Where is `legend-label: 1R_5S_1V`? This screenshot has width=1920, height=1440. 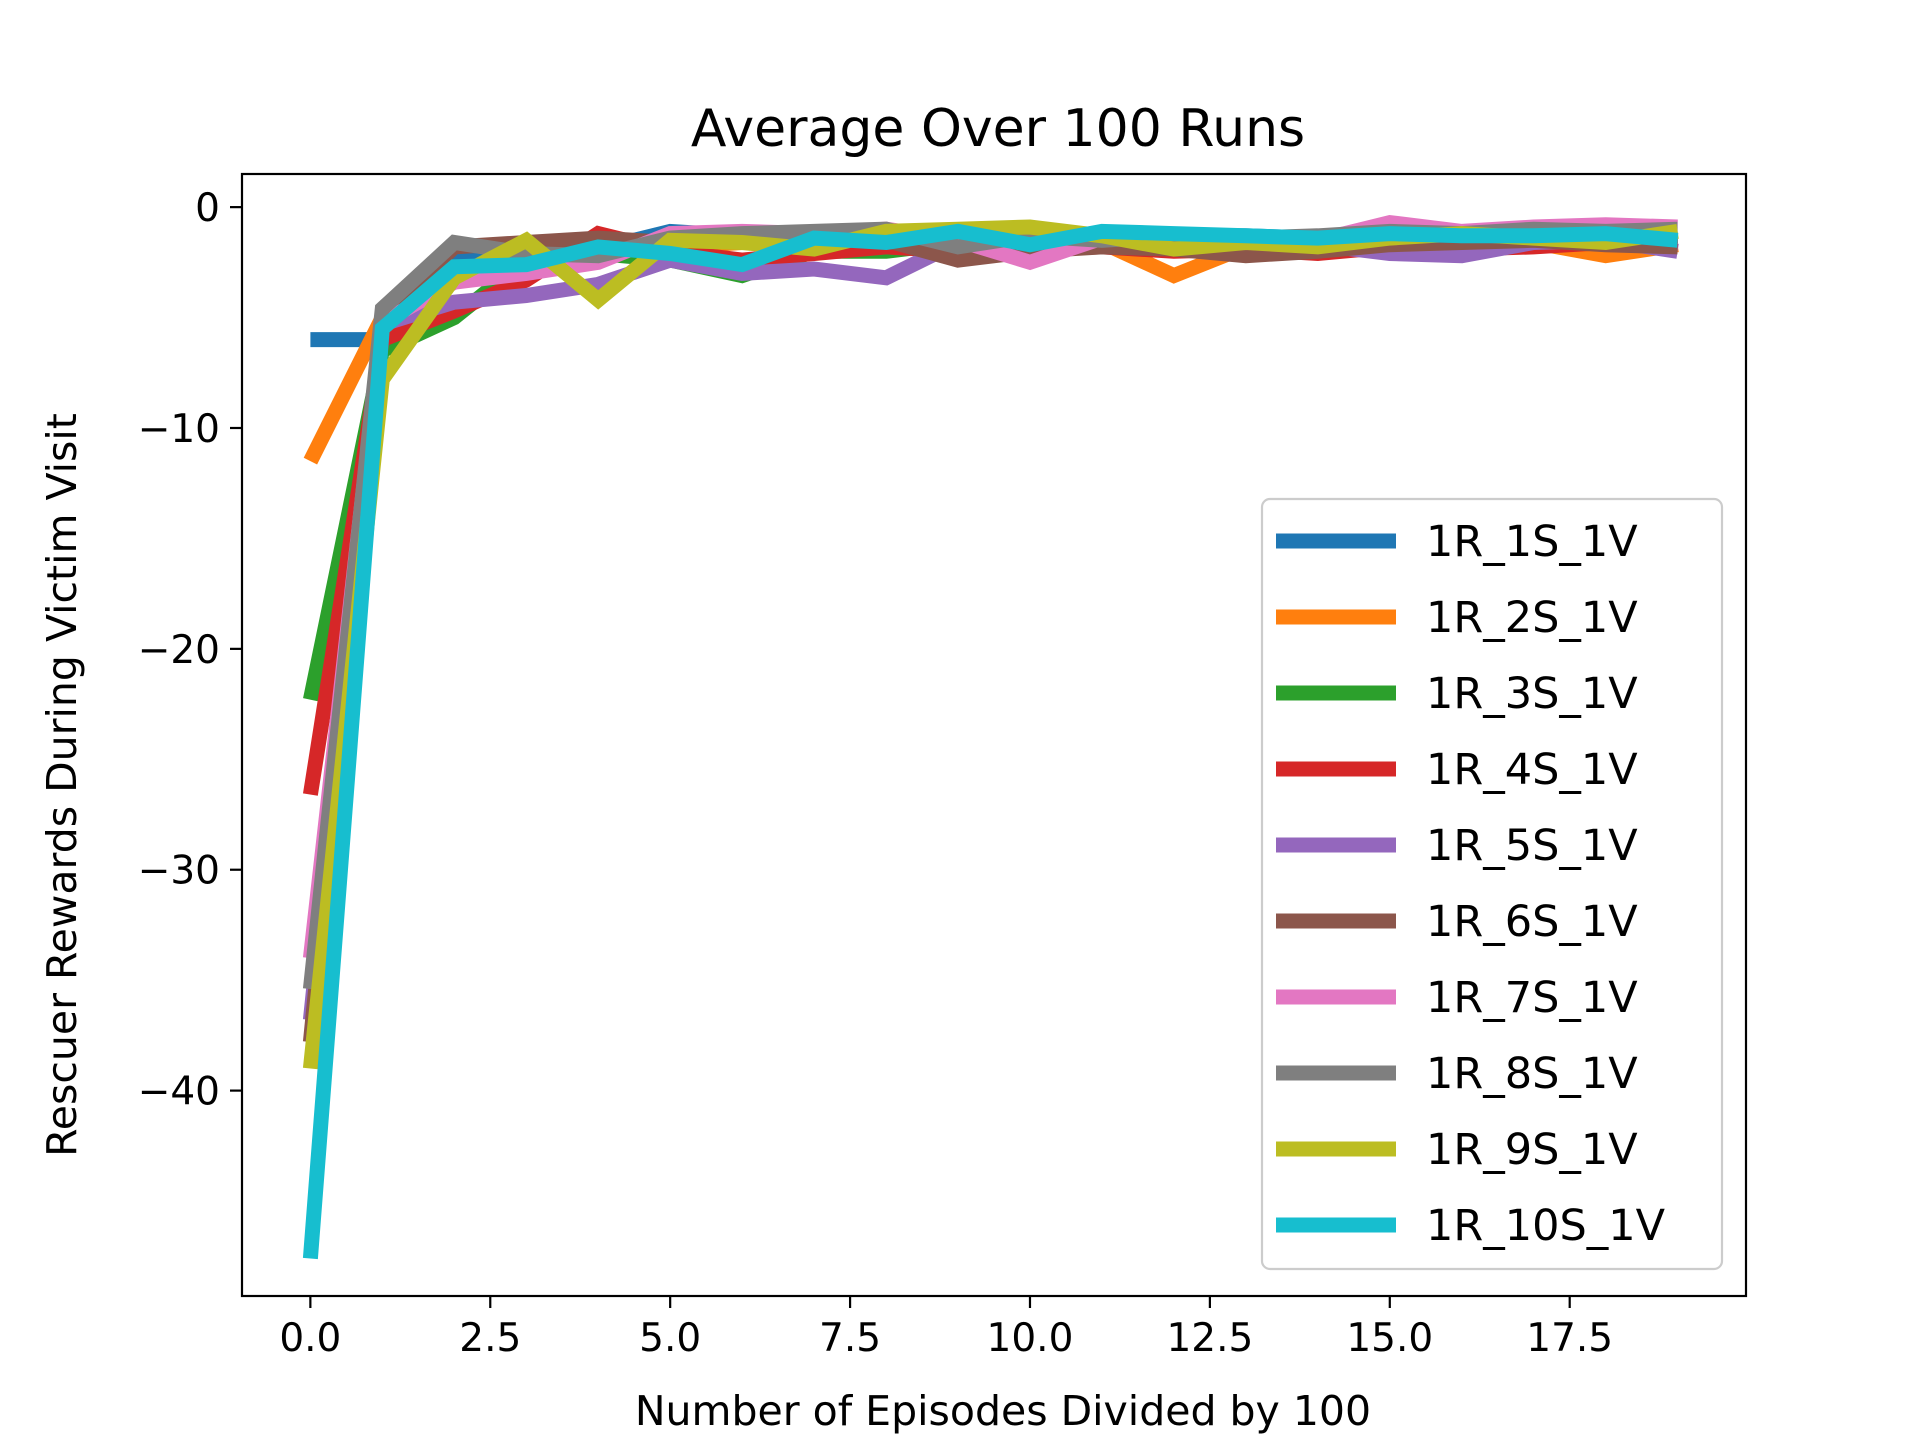 legend-label: 1R_5S_1V is located at coordinates (1532, 846).